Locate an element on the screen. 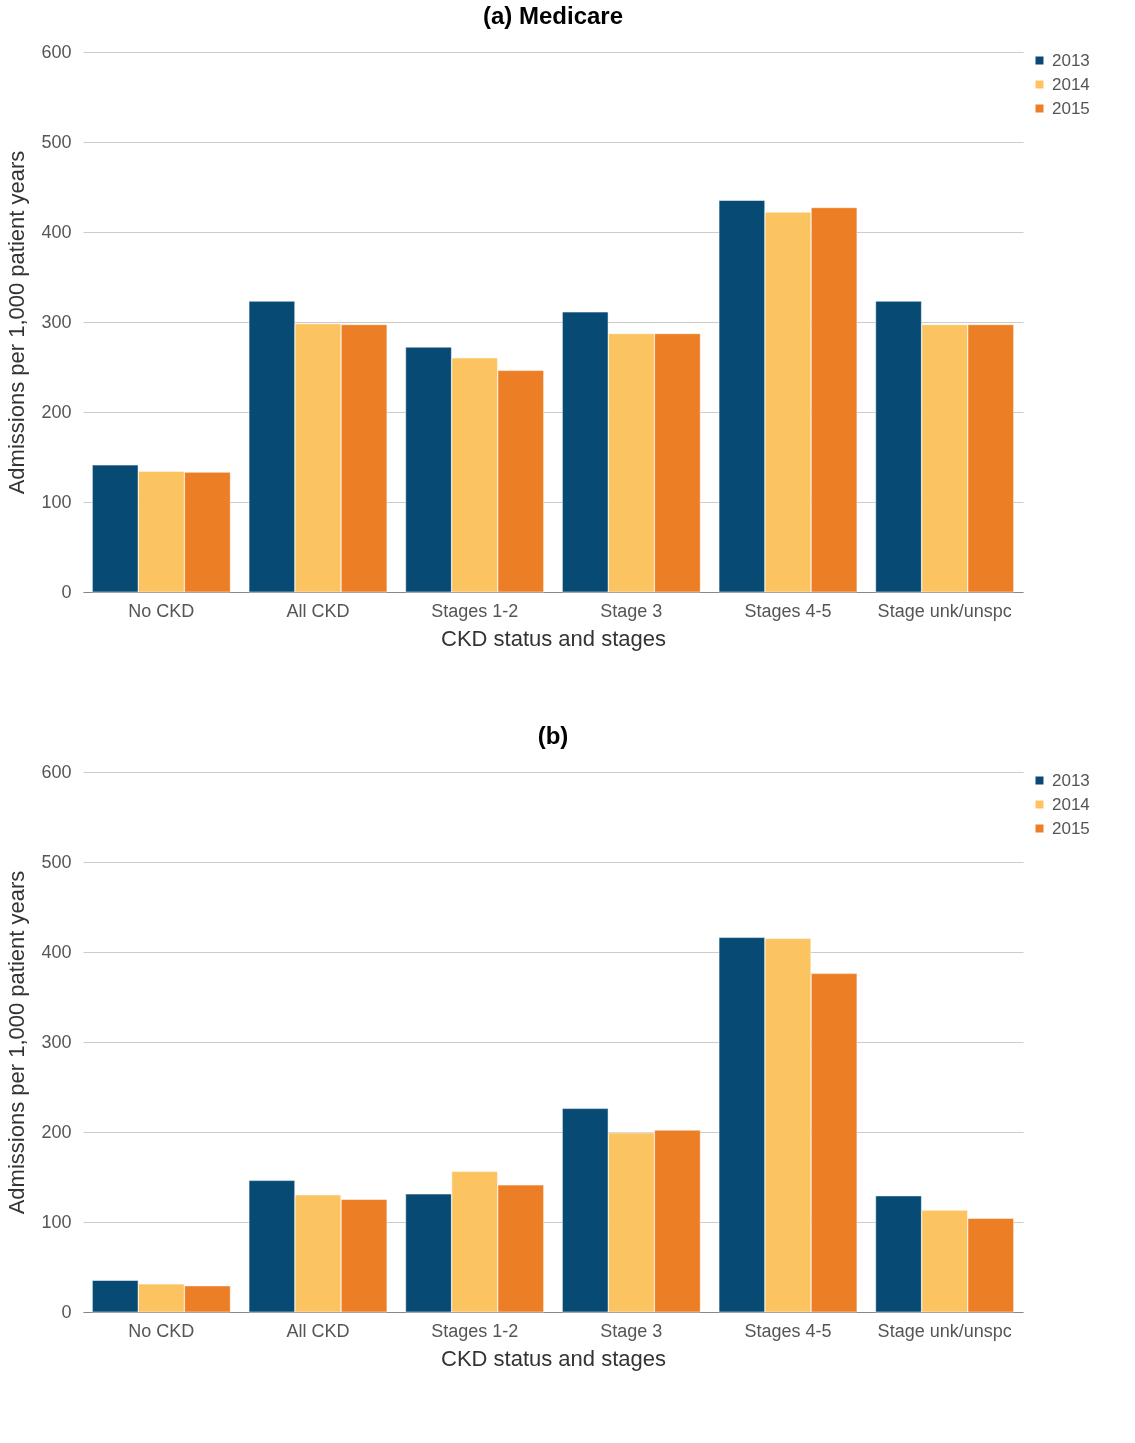  chart-title: (b) is located at coordinates (553, 735).